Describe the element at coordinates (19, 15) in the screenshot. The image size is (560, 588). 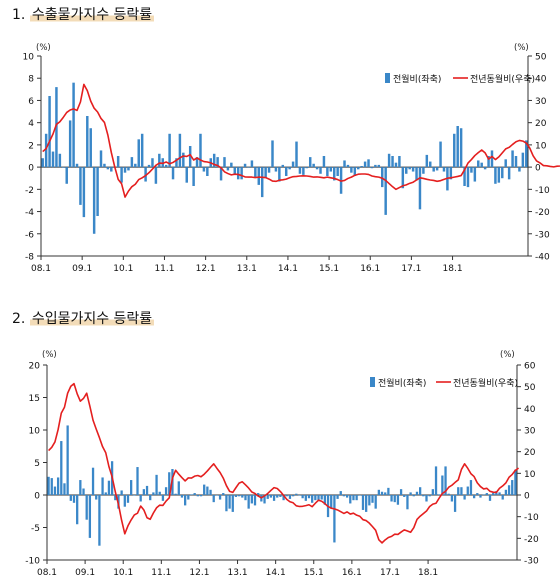
I see `chart1-title-number: 1.` at that location.